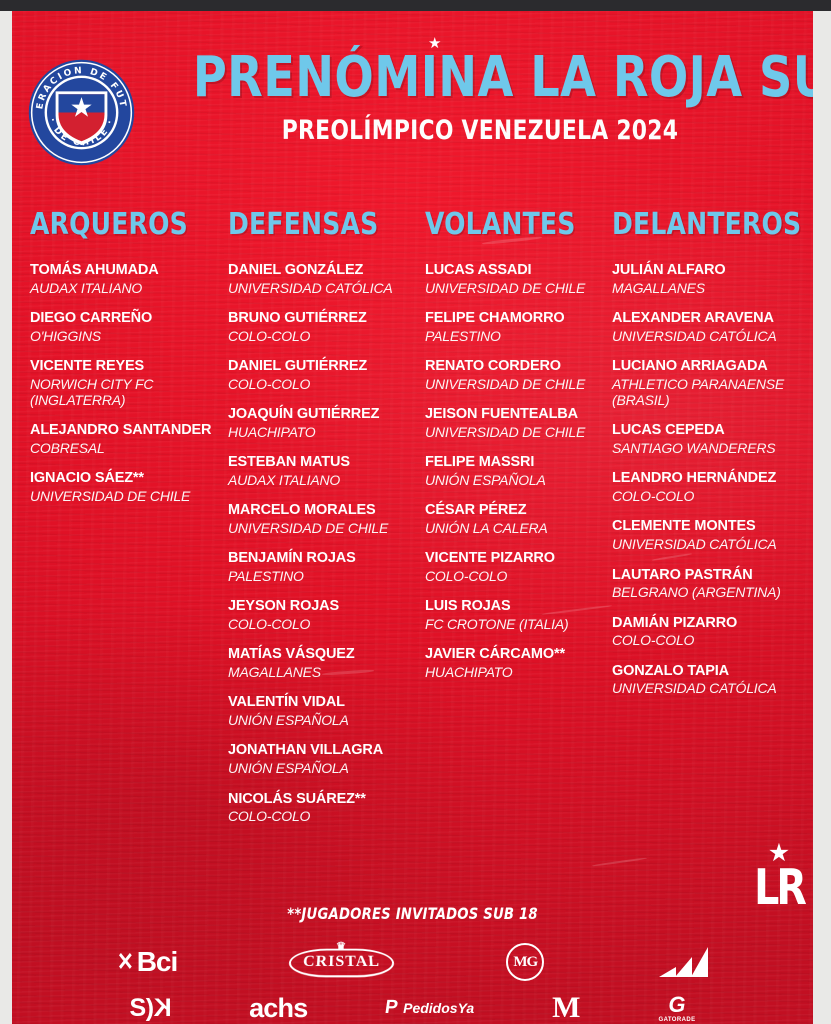  I want to click on player-entry: JONATHAN VILLAGRA UNIÓN ESPAÑOLA, so click(328, 759).